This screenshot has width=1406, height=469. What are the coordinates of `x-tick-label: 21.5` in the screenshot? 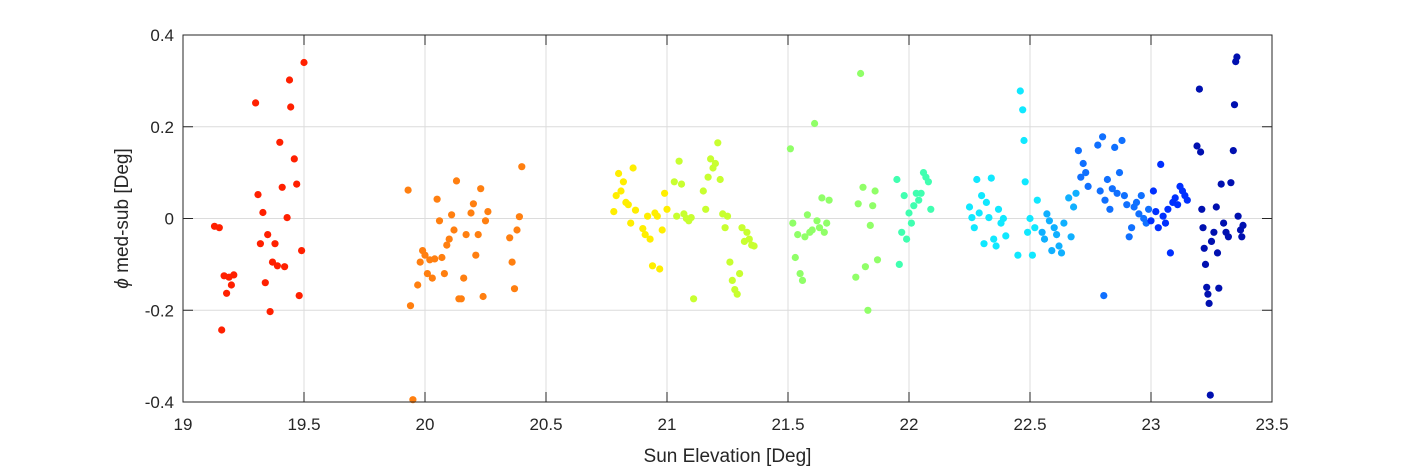 It's located at (787, 424).